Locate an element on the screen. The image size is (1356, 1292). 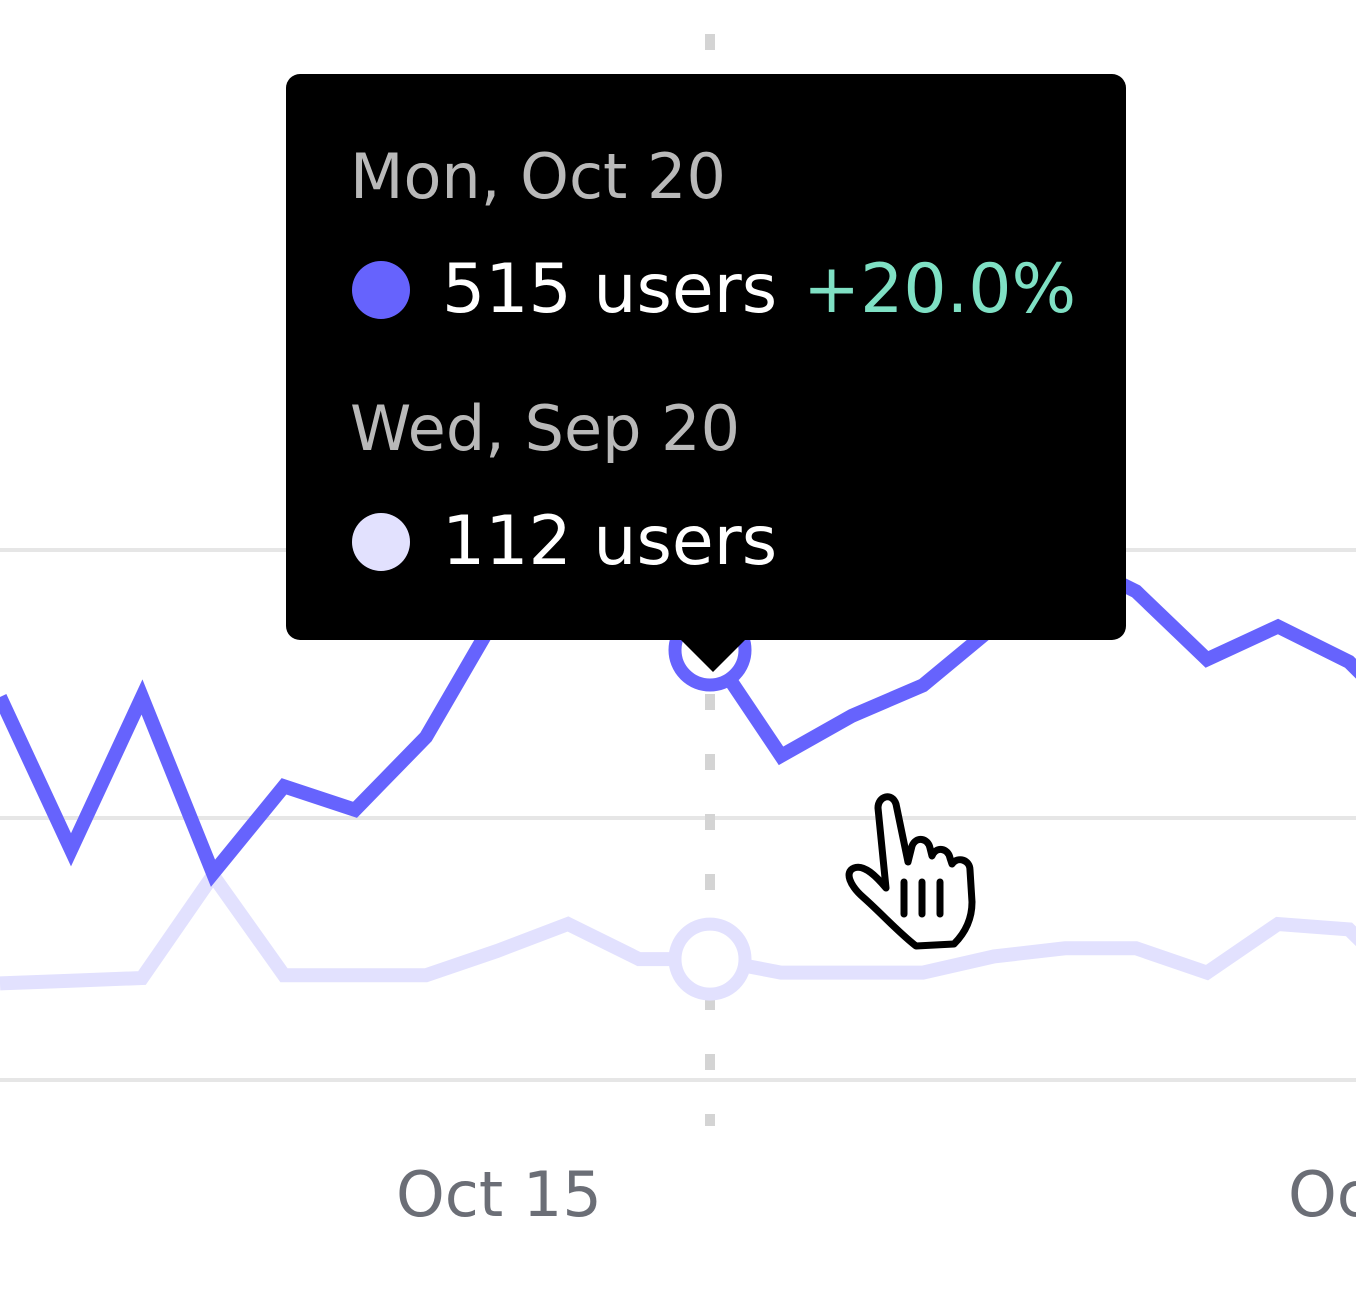
previous-series-dot-icon is located at coordinates (381, 542).